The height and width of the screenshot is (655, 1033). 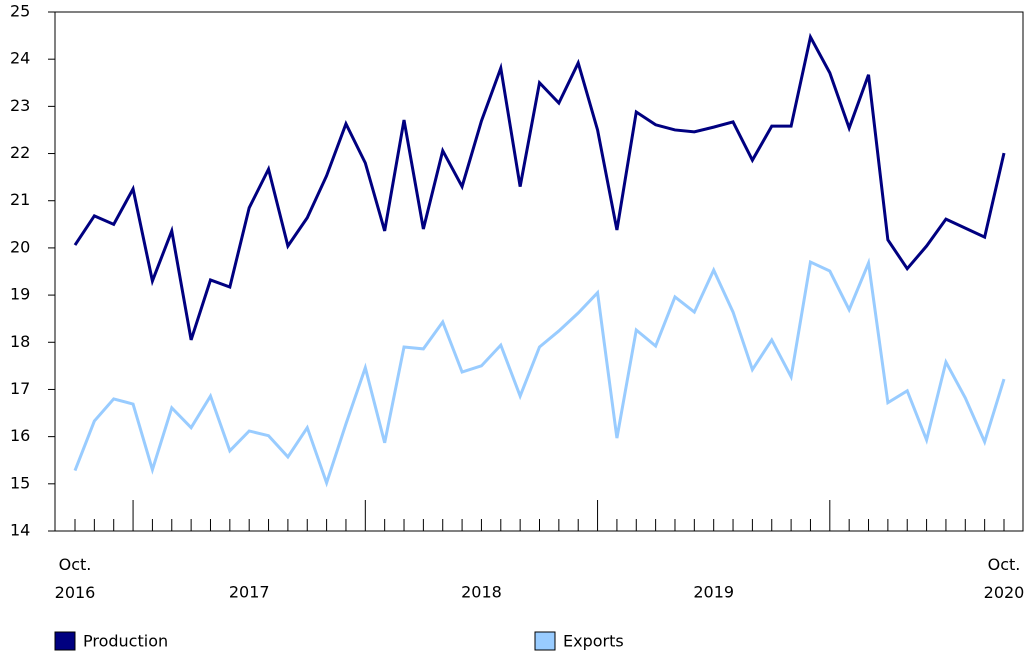 I want to click on y-tick-label: 18, so click(x=20, y=341).